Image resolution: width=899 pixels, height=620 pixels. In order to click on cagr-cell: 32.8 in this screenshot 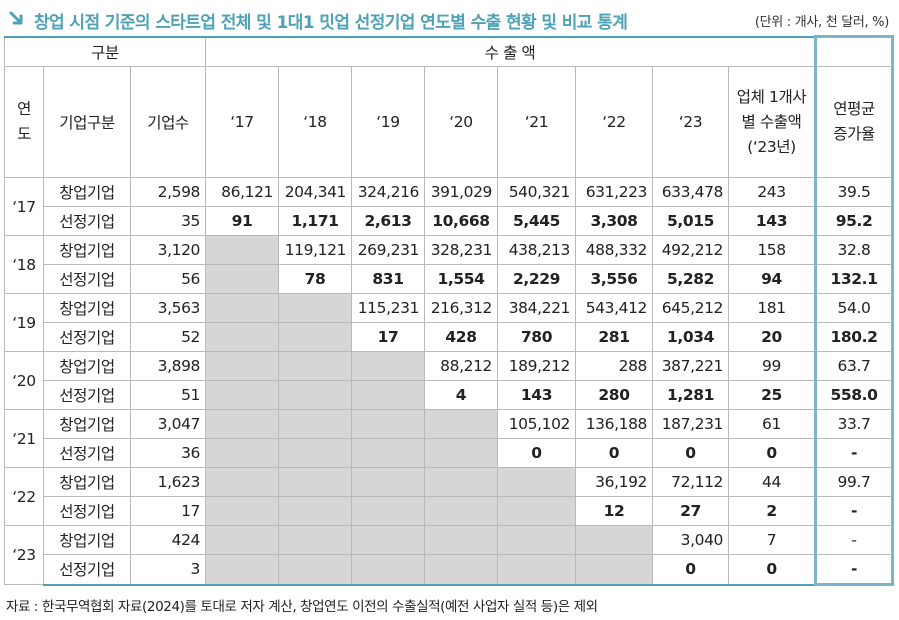, I will do `click(854, 250)`.